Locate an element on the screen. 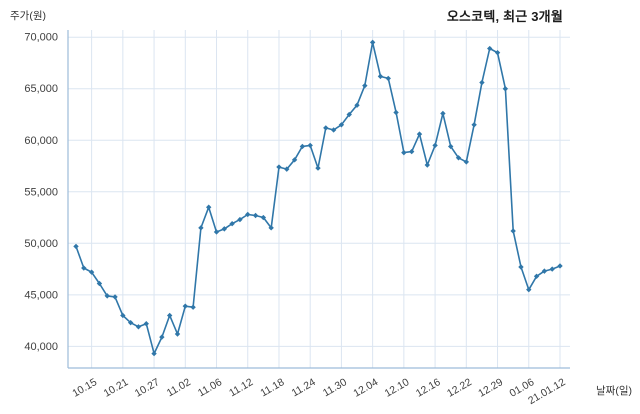 Image resolution: width=640 pixels, height=414 pixels. x-tick-label: 11.06 is located at coordinates (210, 387).